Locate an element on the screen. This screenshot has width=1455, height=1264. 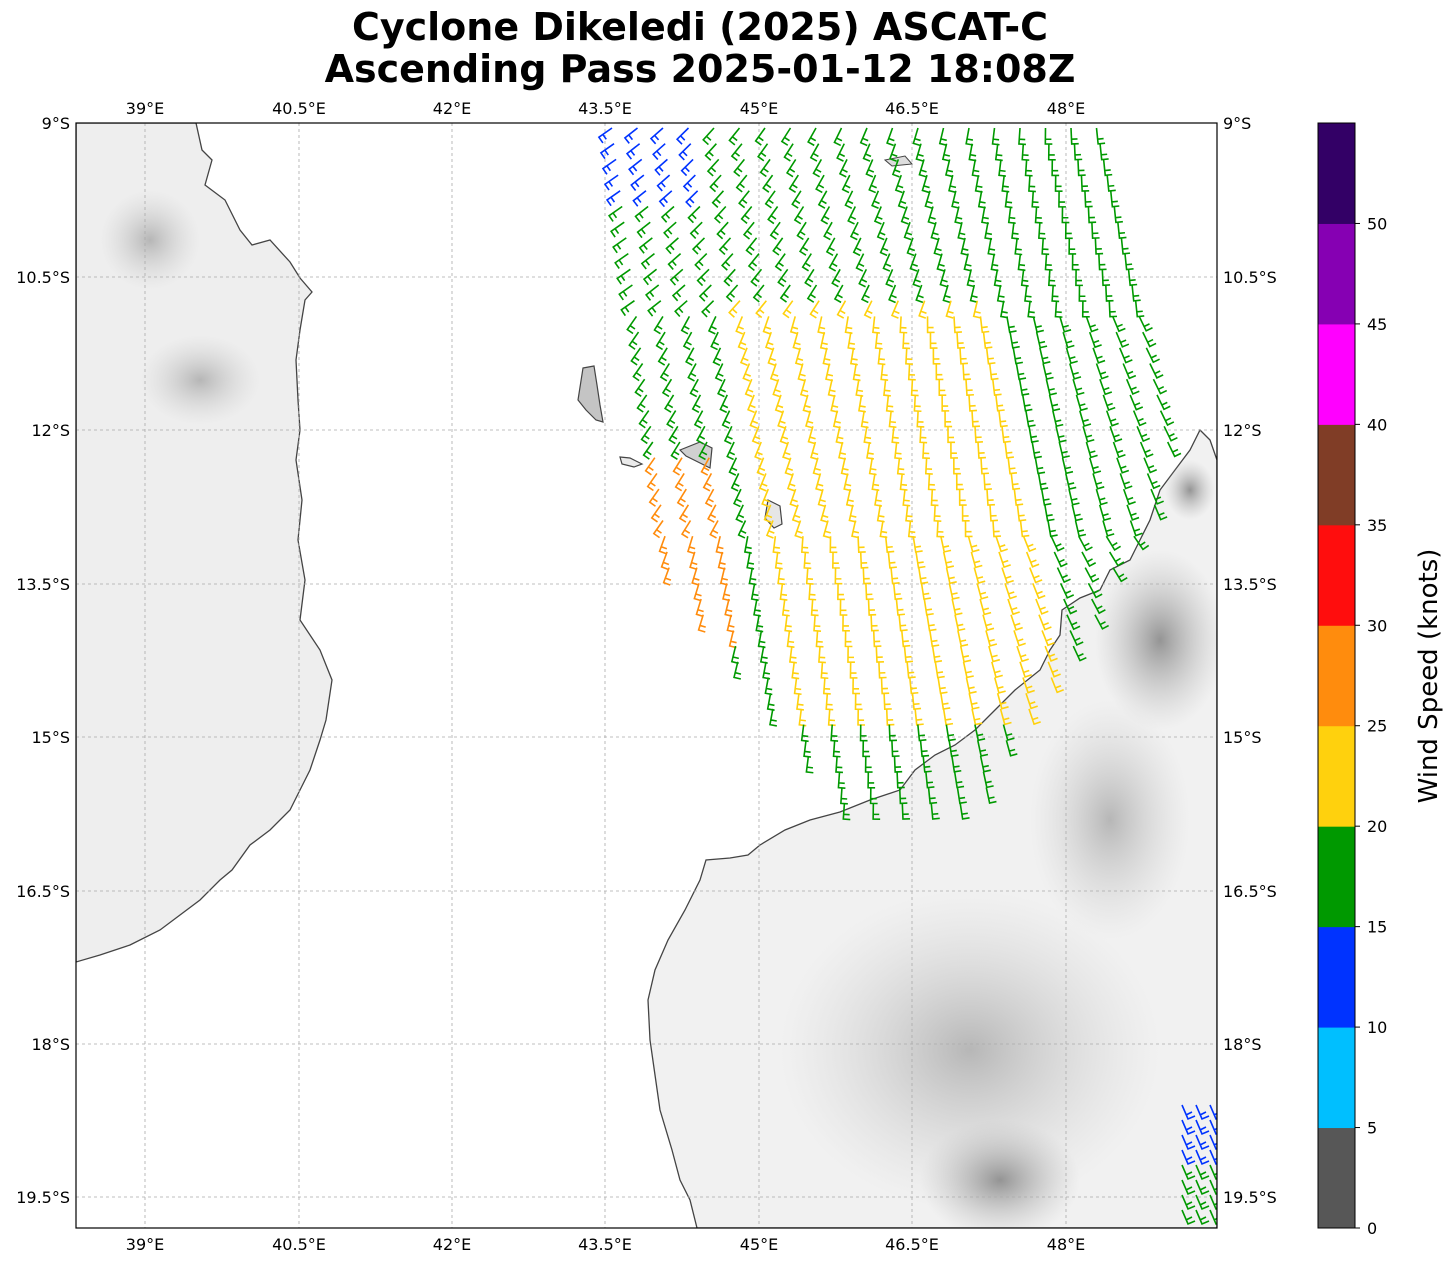
colorbar-swatch is located at coordinates (1336, 1178).